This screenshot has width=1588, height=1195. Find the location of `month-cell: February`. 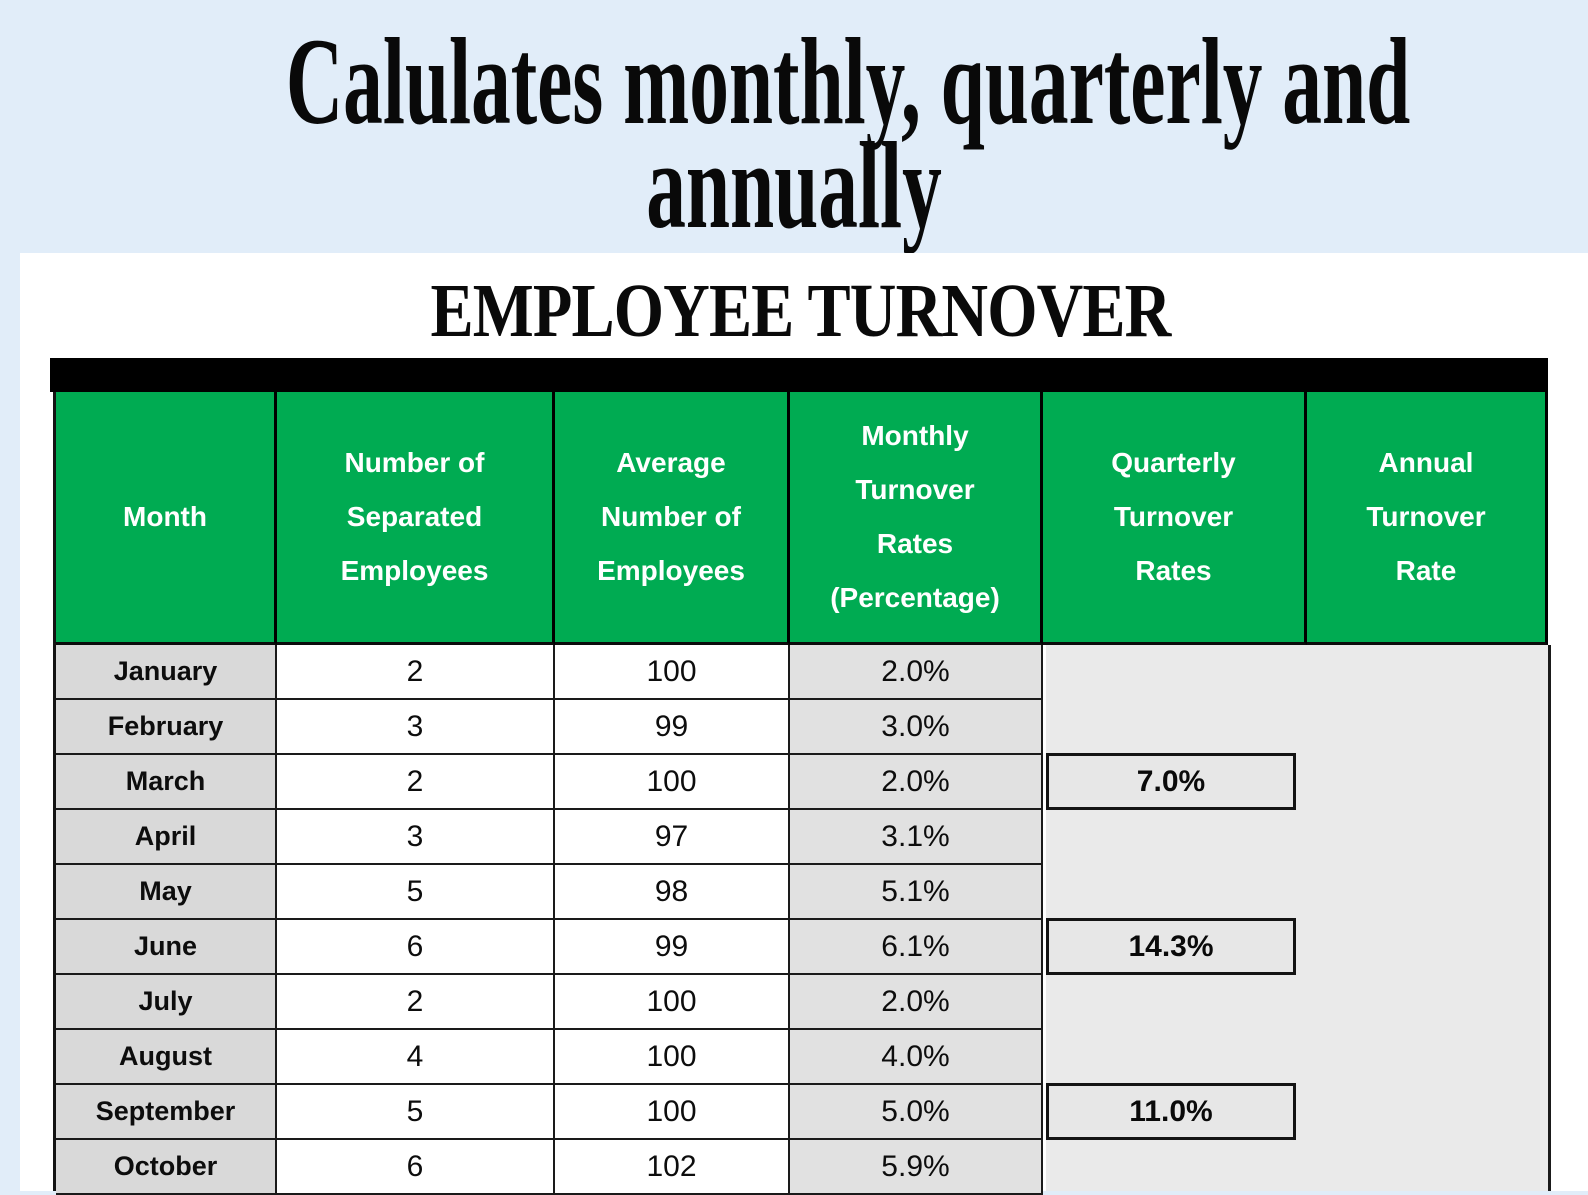

month-cell: February is located at coordinates (166, 727).